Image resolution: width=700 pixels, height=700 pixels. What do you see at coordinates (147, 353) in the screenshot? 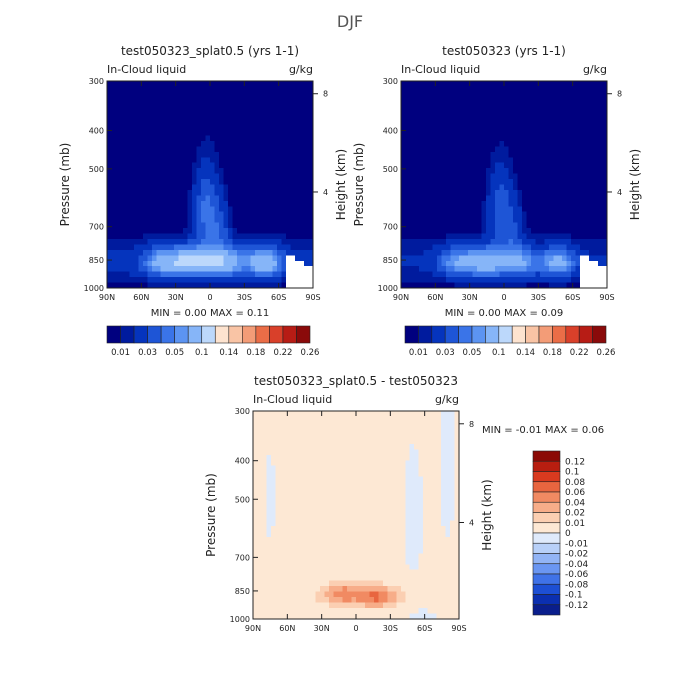
I see `colorbar-label: 0.03` at bounding box center [147, 353].